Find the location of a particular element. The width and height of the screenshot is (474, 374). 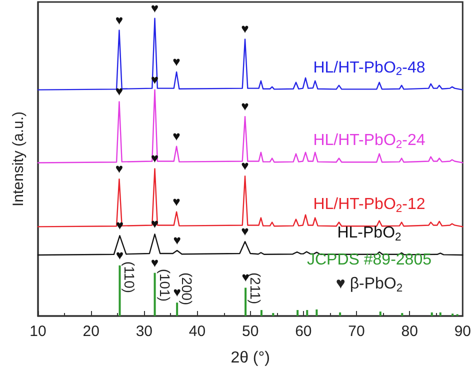

x-tick-label: 80 is located at coordinates (409, 331).